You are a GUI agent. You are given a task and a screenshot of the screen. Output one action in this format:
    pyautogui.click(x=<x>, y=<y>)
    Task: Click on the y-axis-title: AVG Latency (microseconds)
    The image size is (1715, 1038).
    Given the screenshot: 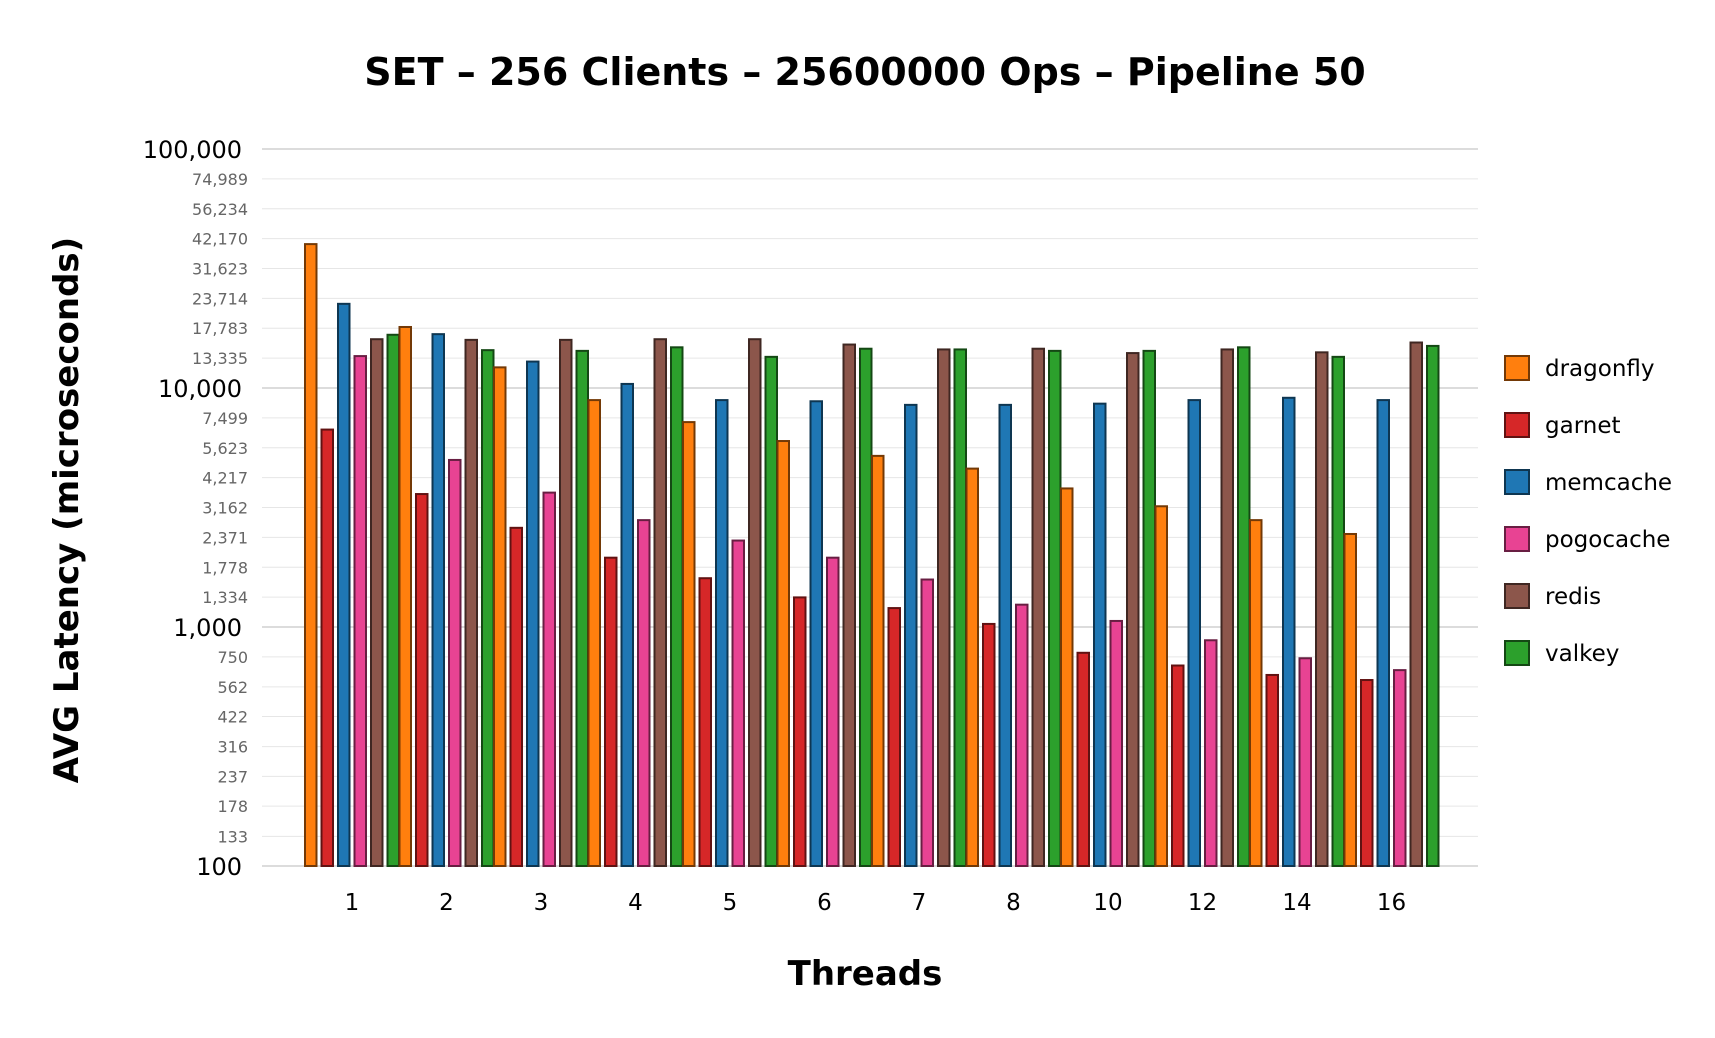 What is the action you would take?
    pyautogui.click(x=67, y=510)
    